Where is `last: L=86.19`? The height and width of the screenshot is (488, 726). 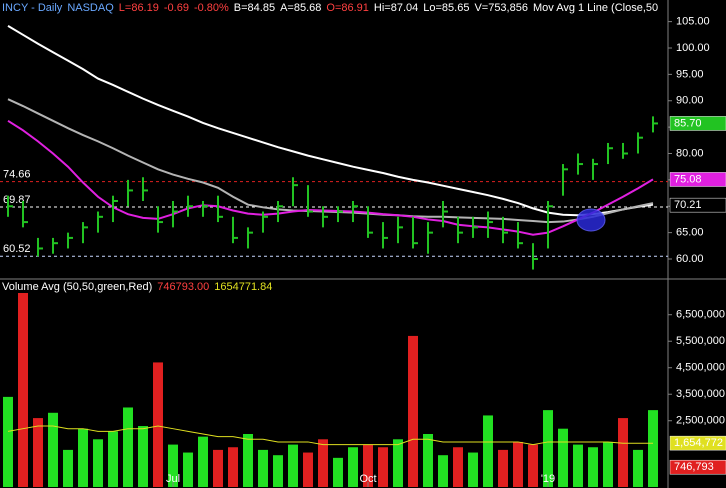
last: L=86.19 is located at coordinates (138, 8).